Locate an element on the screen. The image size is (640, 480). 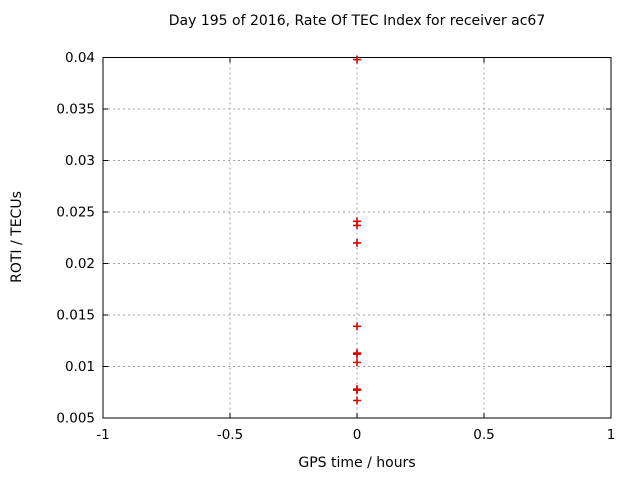
y-tick-label: 0.025 is located at coordinates (75, 213).